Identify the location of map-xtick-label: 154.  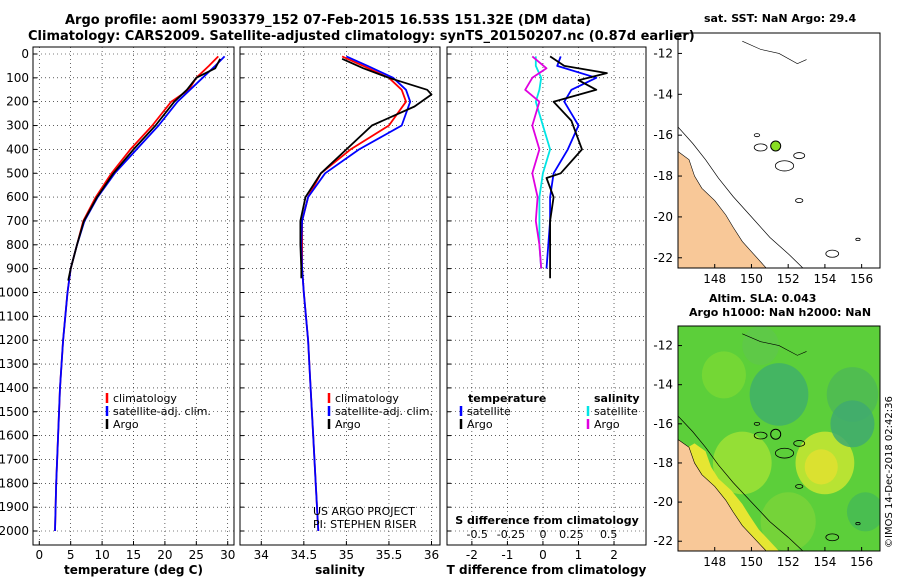
(824, 279).